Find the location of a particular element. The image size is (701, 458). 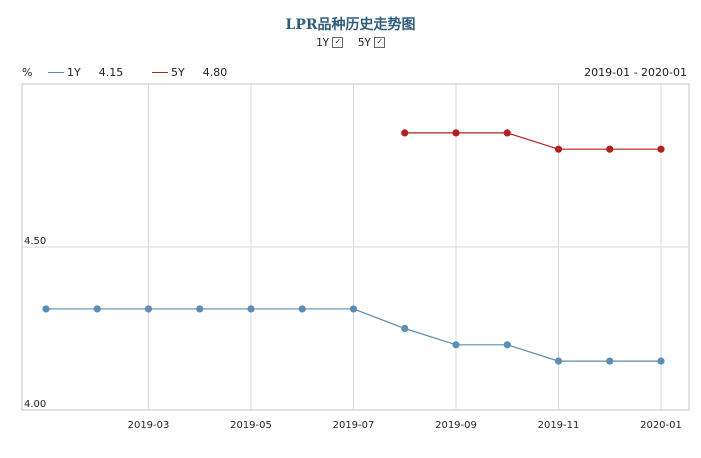

legend-line-1y is located at coordinates (56, 72).